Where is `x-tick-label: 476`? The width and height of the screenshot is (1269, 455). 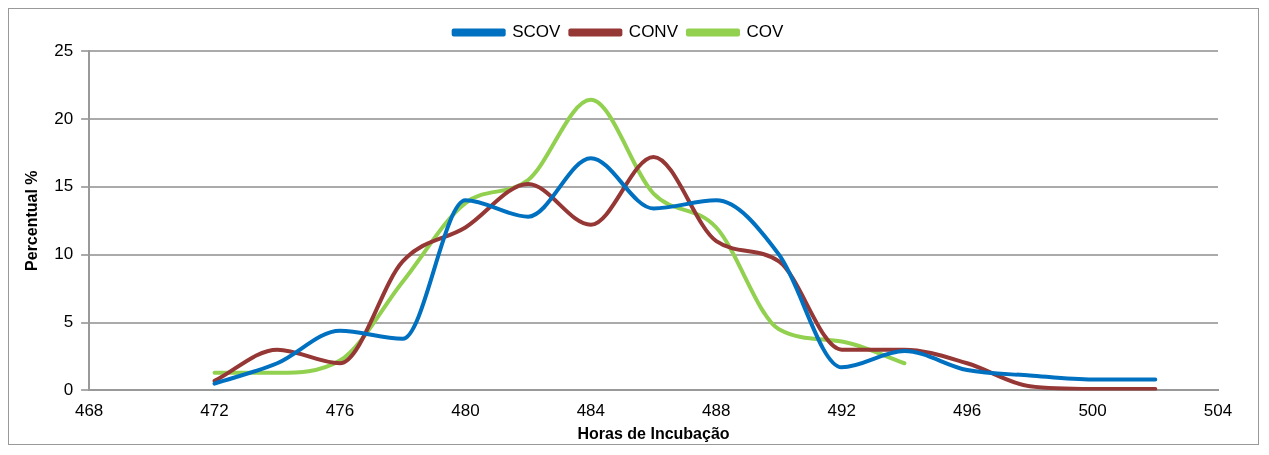 x-tick-label: 476 is located at coordinates (340, 411).